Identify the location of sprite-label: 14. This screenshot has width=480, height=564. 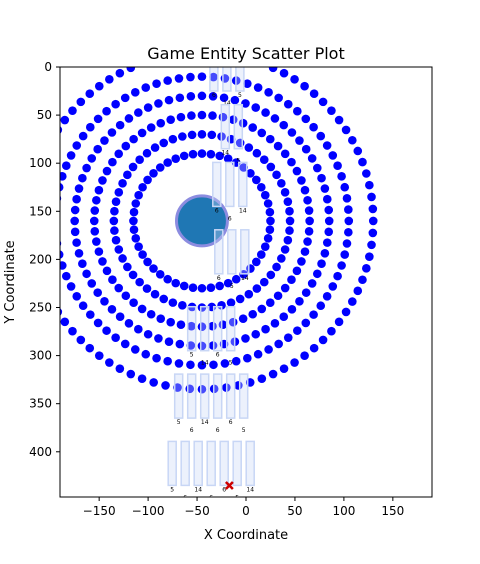
(243, 210).